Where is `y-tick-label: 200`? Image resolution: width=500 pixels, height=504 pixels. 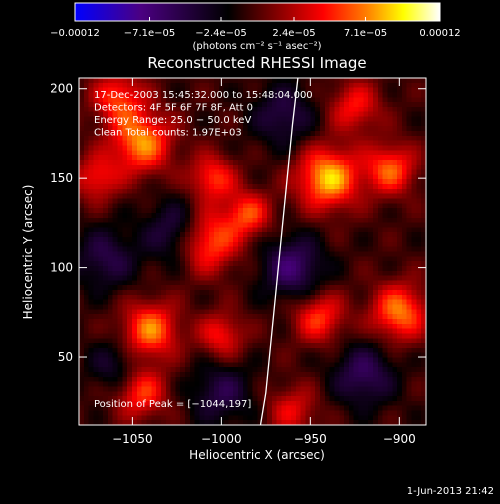
y-tick-label: 200 is located at coordinates (61, 89).